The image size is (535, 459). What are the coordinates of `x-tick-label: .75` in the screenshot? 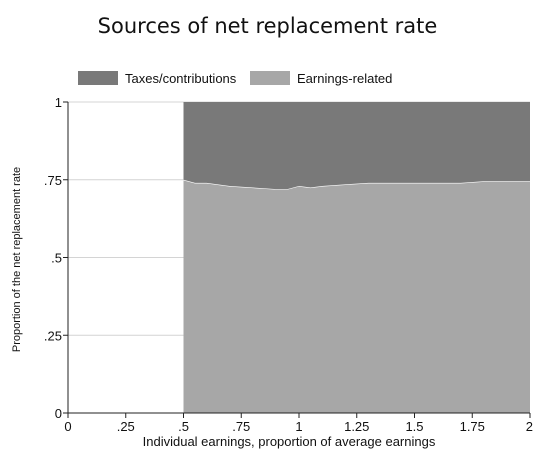 It's located at (241, 426).